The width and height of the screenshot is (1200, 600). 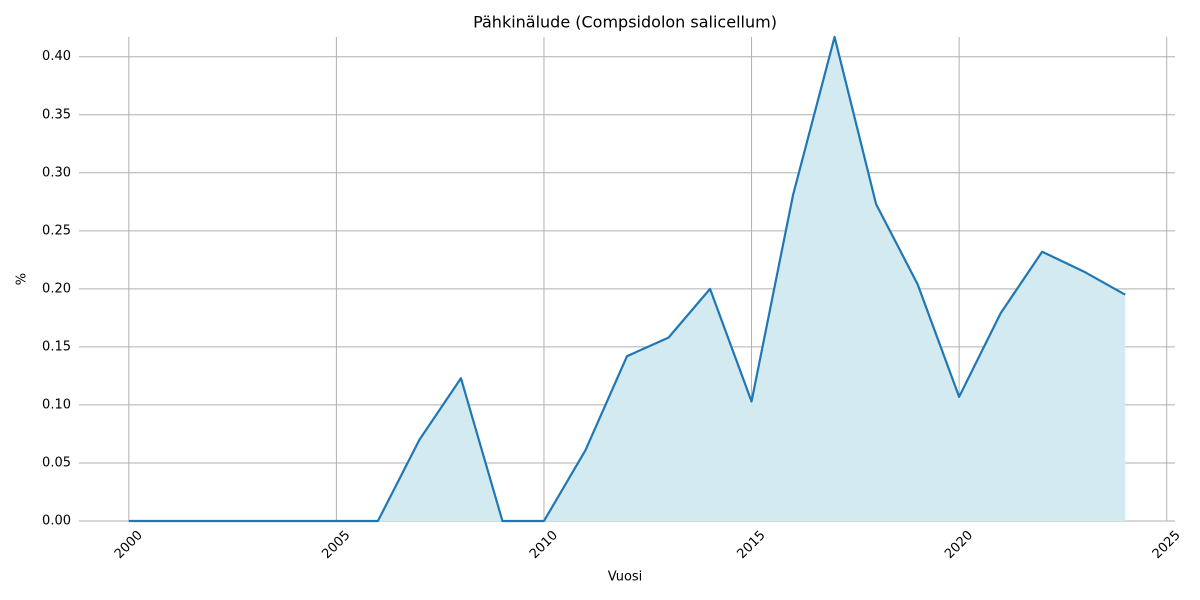 I want to click on y-axis-label: %, so click(x=22, y=279).